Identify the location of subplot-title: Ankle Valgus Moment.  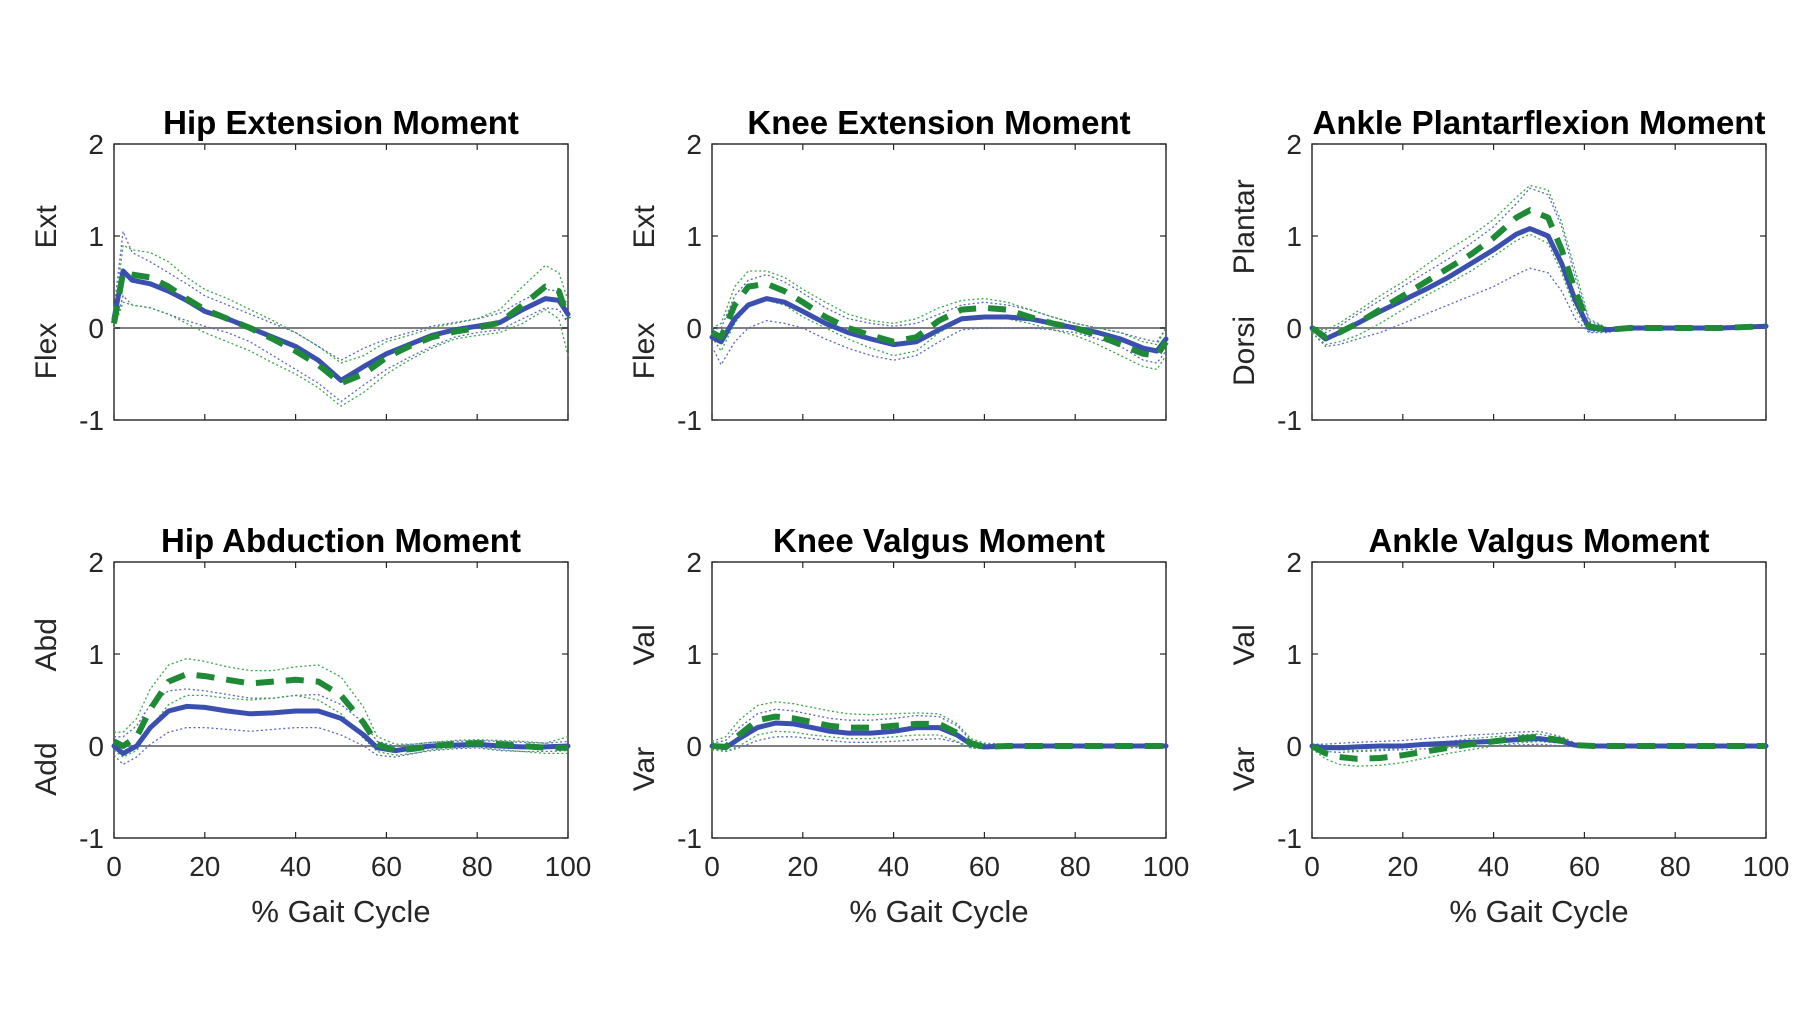
(1538, 540).